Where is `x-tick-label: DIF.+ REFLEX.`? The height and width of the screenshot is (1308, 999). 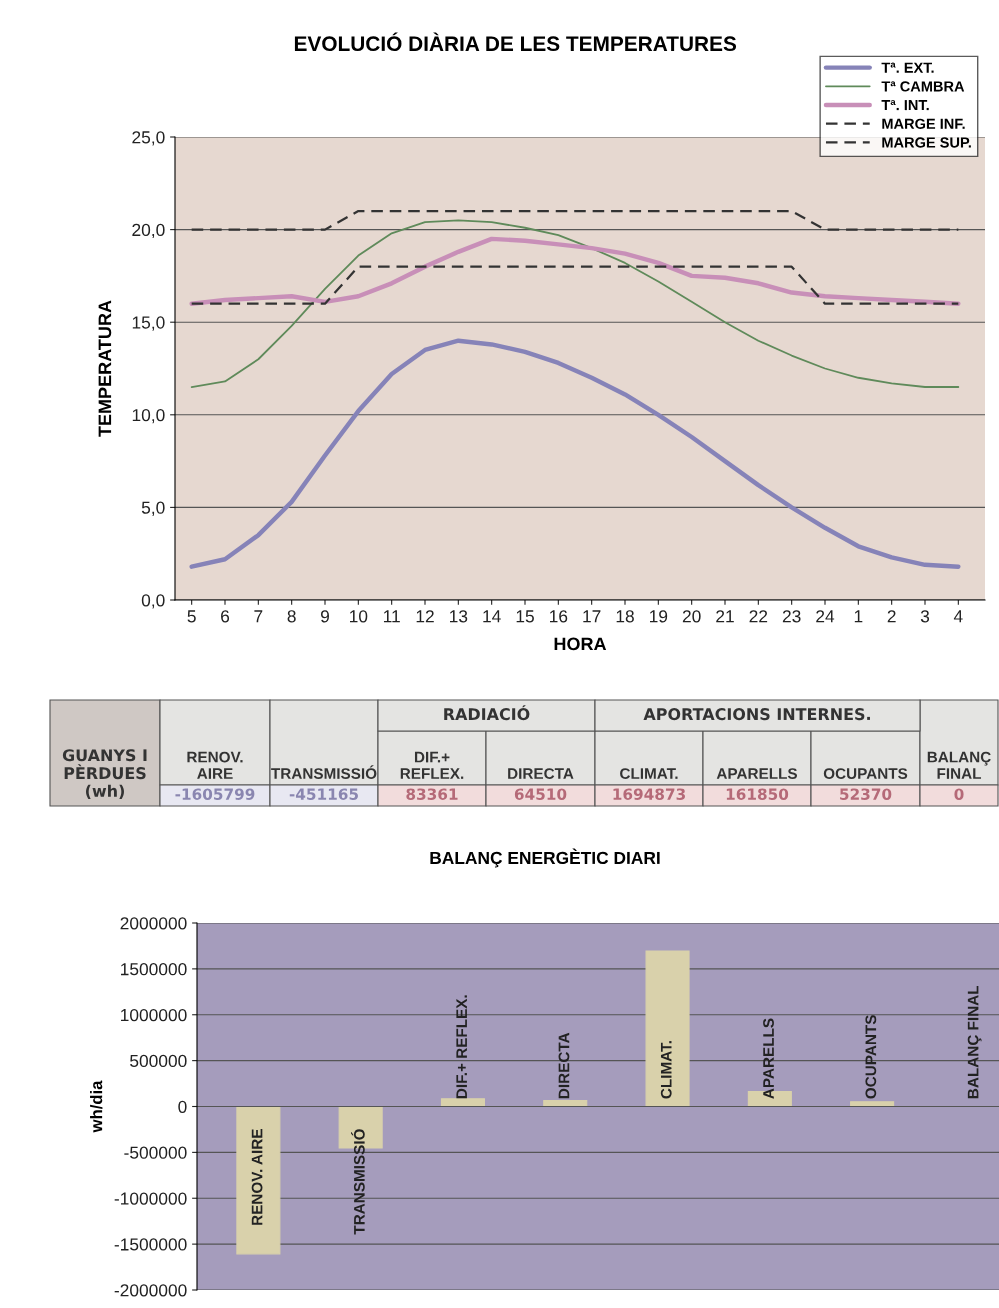 x-tick-label: DIF.+ REFLEX. is located at coordinates (461, 1047).